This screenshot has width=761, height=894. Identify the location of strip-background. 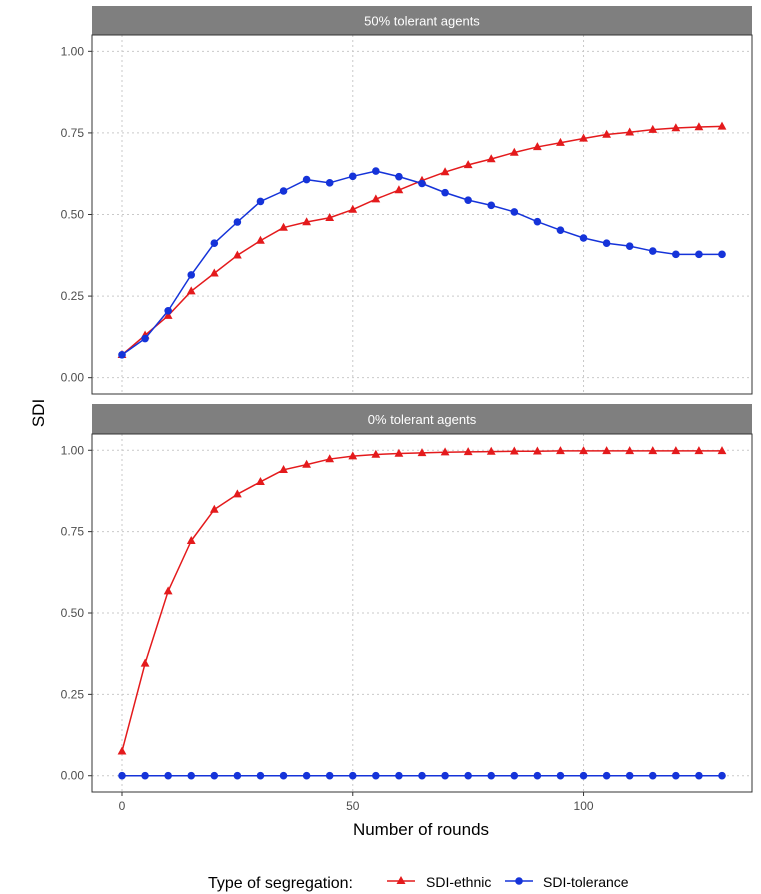
(422, 20).